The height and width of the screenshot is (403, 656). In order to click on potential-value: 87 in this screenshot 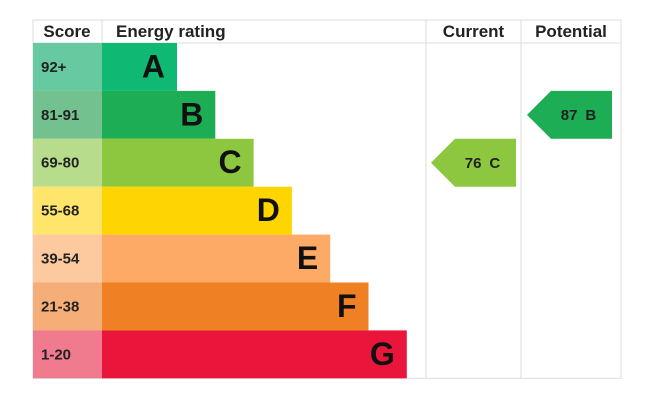, I will do `click(569, 115)`.